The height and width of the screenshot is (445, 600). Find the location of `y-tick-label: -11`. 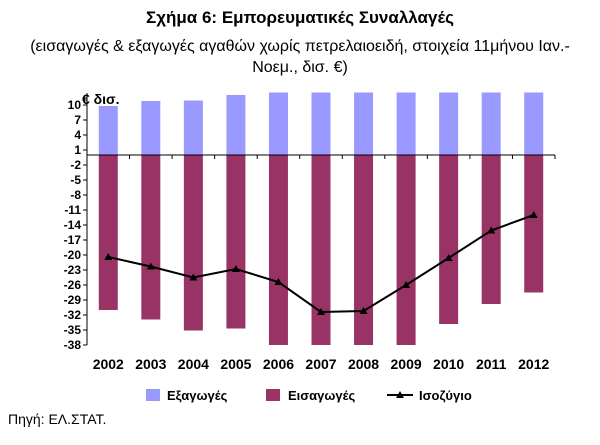

y-tick-label: -11 is located at coordinates (72, 210).